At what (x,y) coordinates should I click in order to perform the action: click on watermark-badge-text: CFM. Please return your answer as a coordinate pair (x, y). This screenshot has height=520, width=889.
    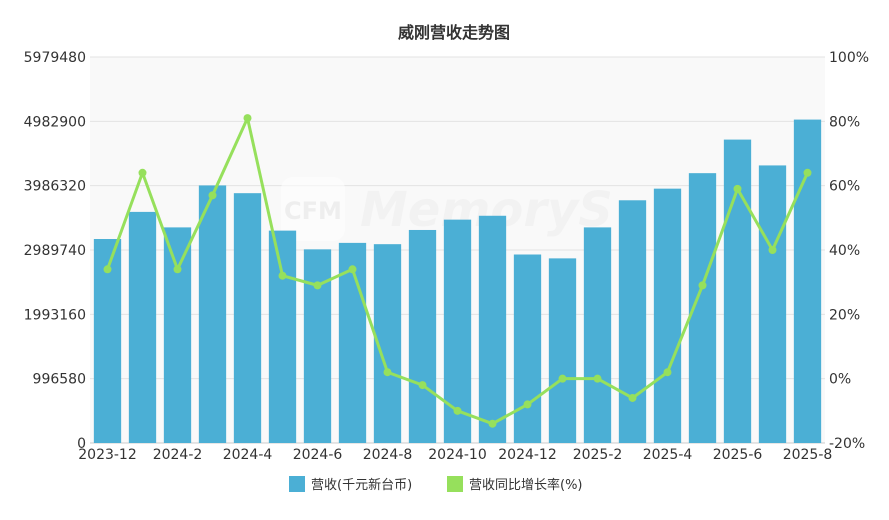
    Looking at the image, I should click on (313, 211).